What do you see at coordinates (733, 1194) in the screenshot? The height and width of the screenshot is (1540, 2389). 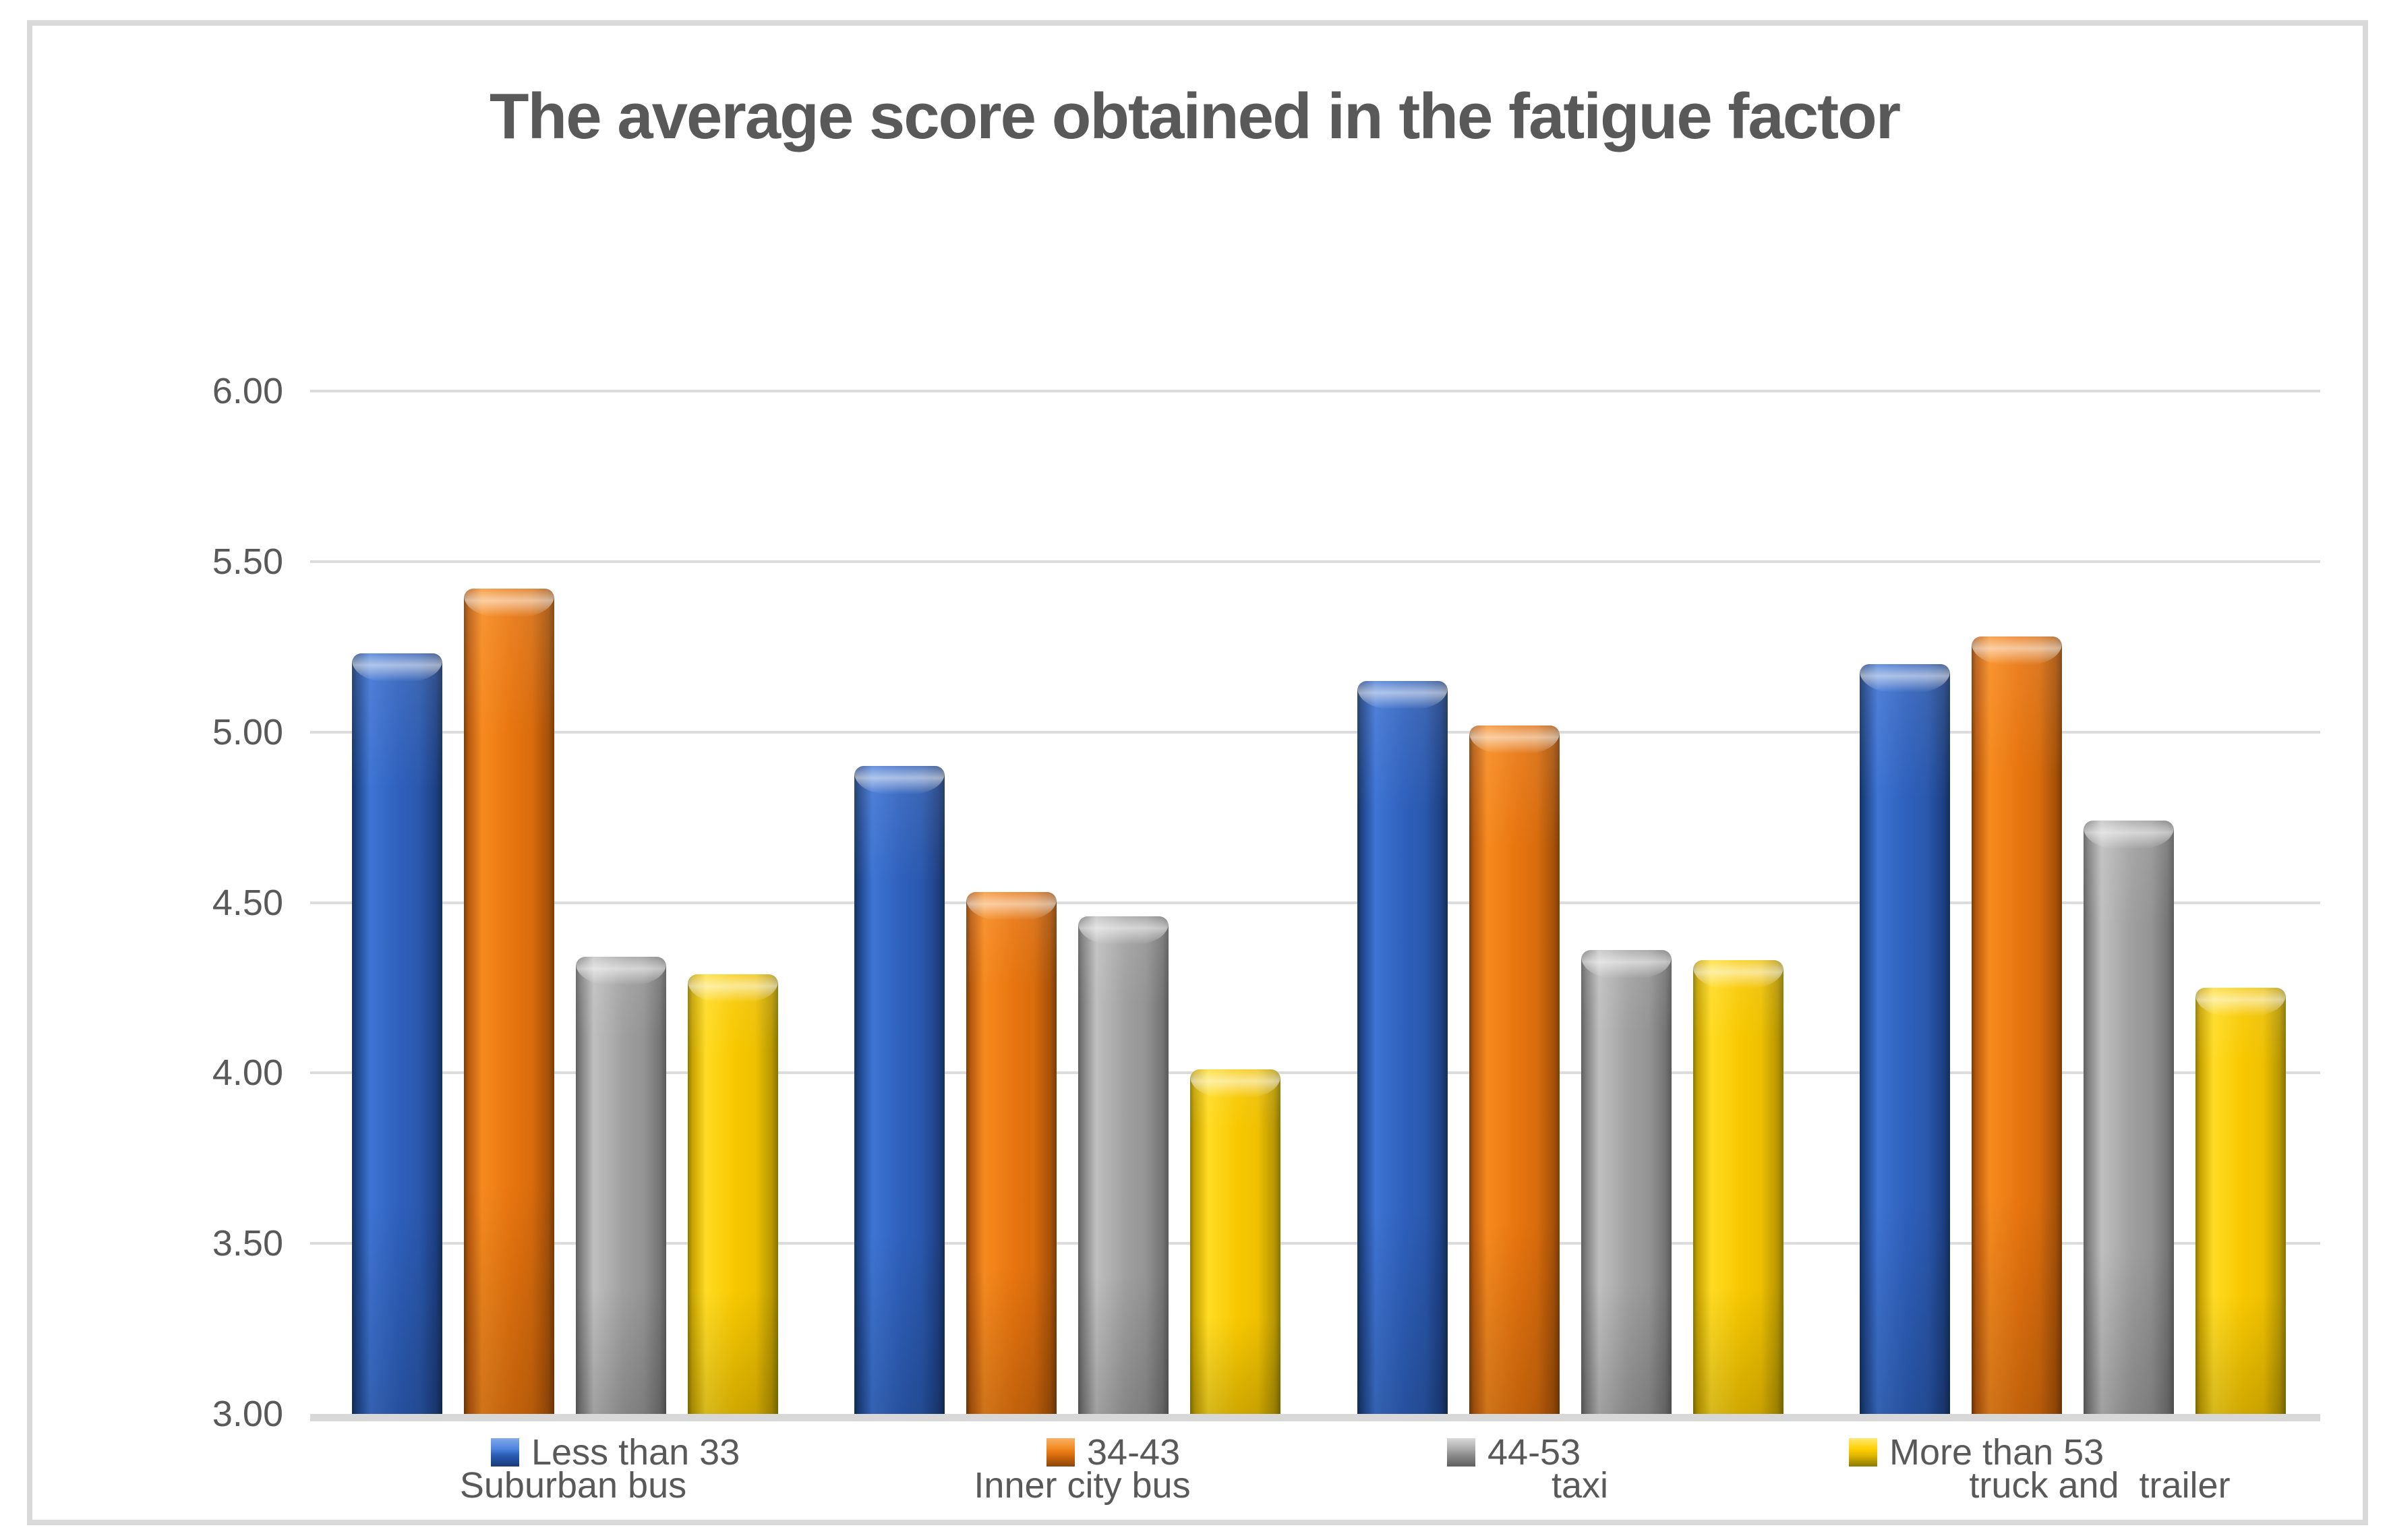 I see `bar-more-than-53-suburban-bus` at bounding box center [733, 1194].